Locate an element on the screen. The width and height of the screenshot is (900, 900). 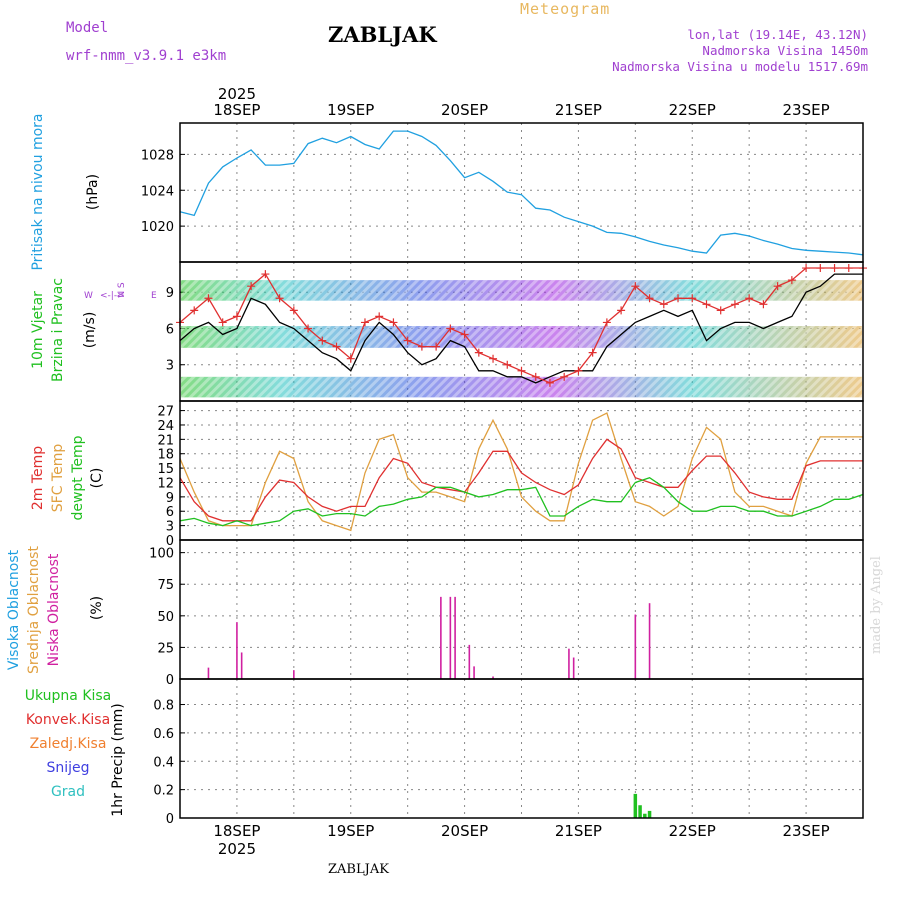
temp-unit-label: (C) is located at coordinates (97, 478).